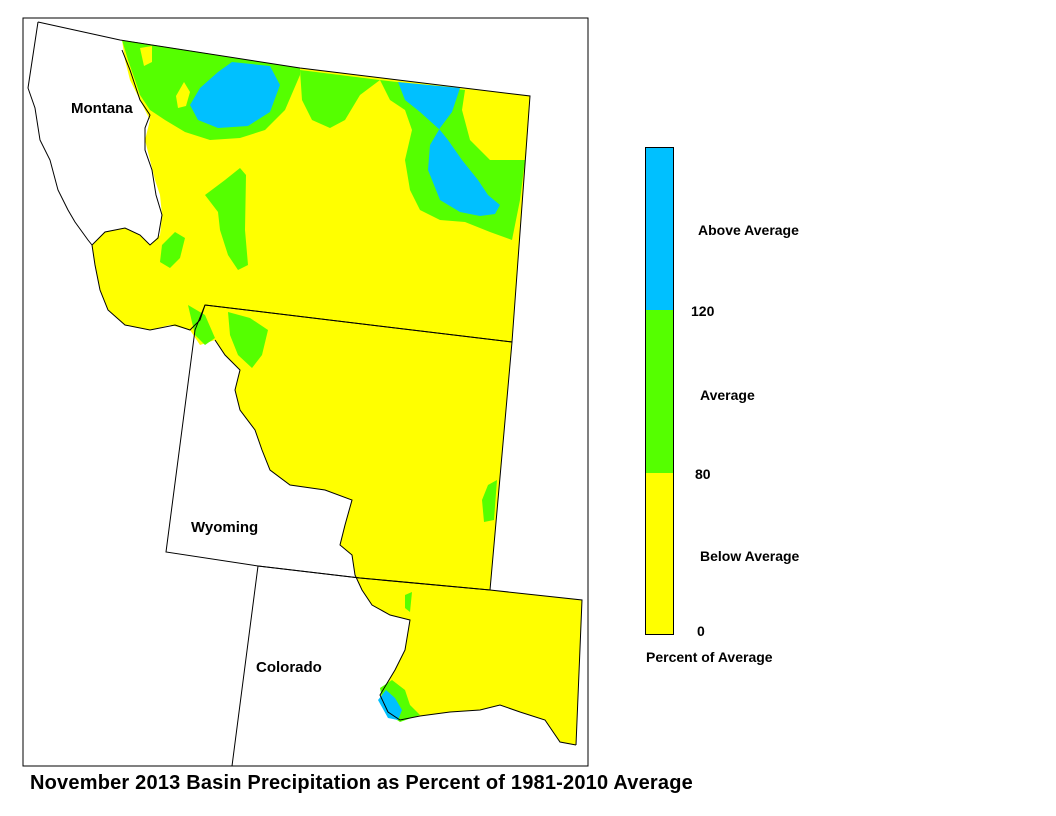  What do you see at coordinates (701, 631) in the screenshot?
I see `legend-break-0: 0` at bounding box center [701, 631].